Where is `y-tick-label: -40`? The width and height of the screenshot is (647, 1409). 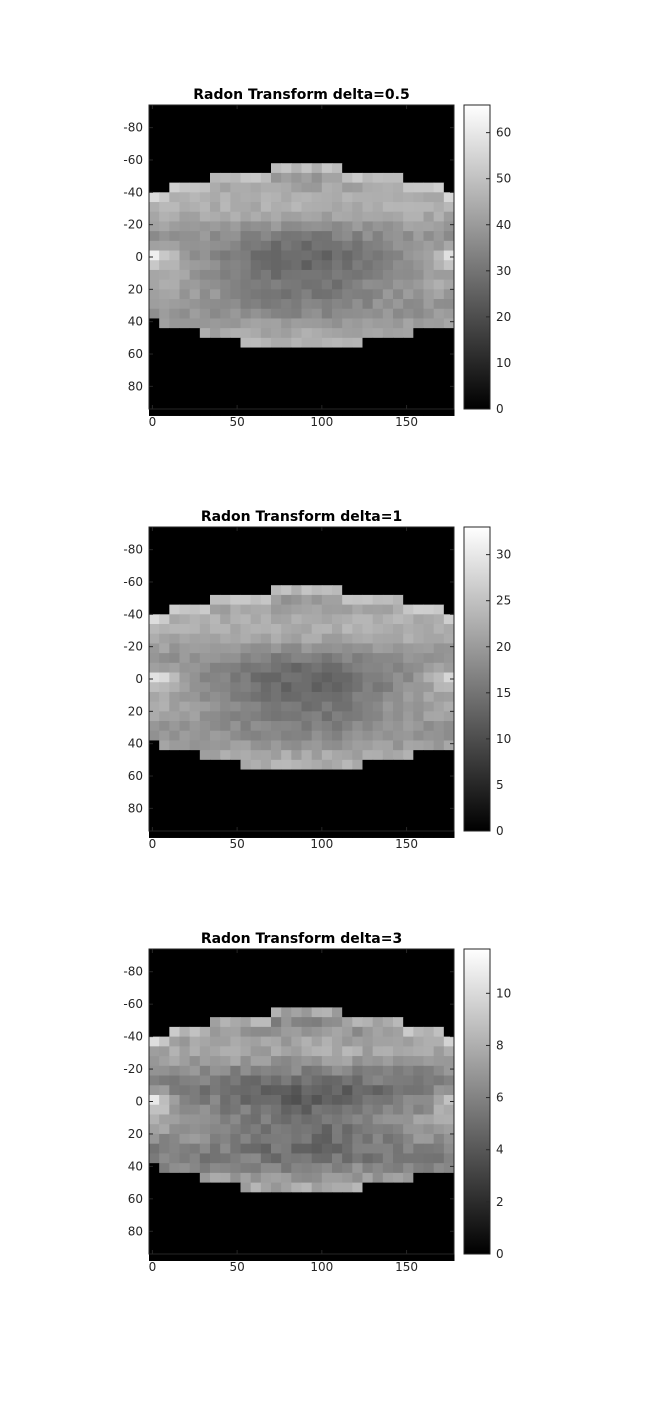
y-tick-label: -40 is located at coordinates (133, 192).